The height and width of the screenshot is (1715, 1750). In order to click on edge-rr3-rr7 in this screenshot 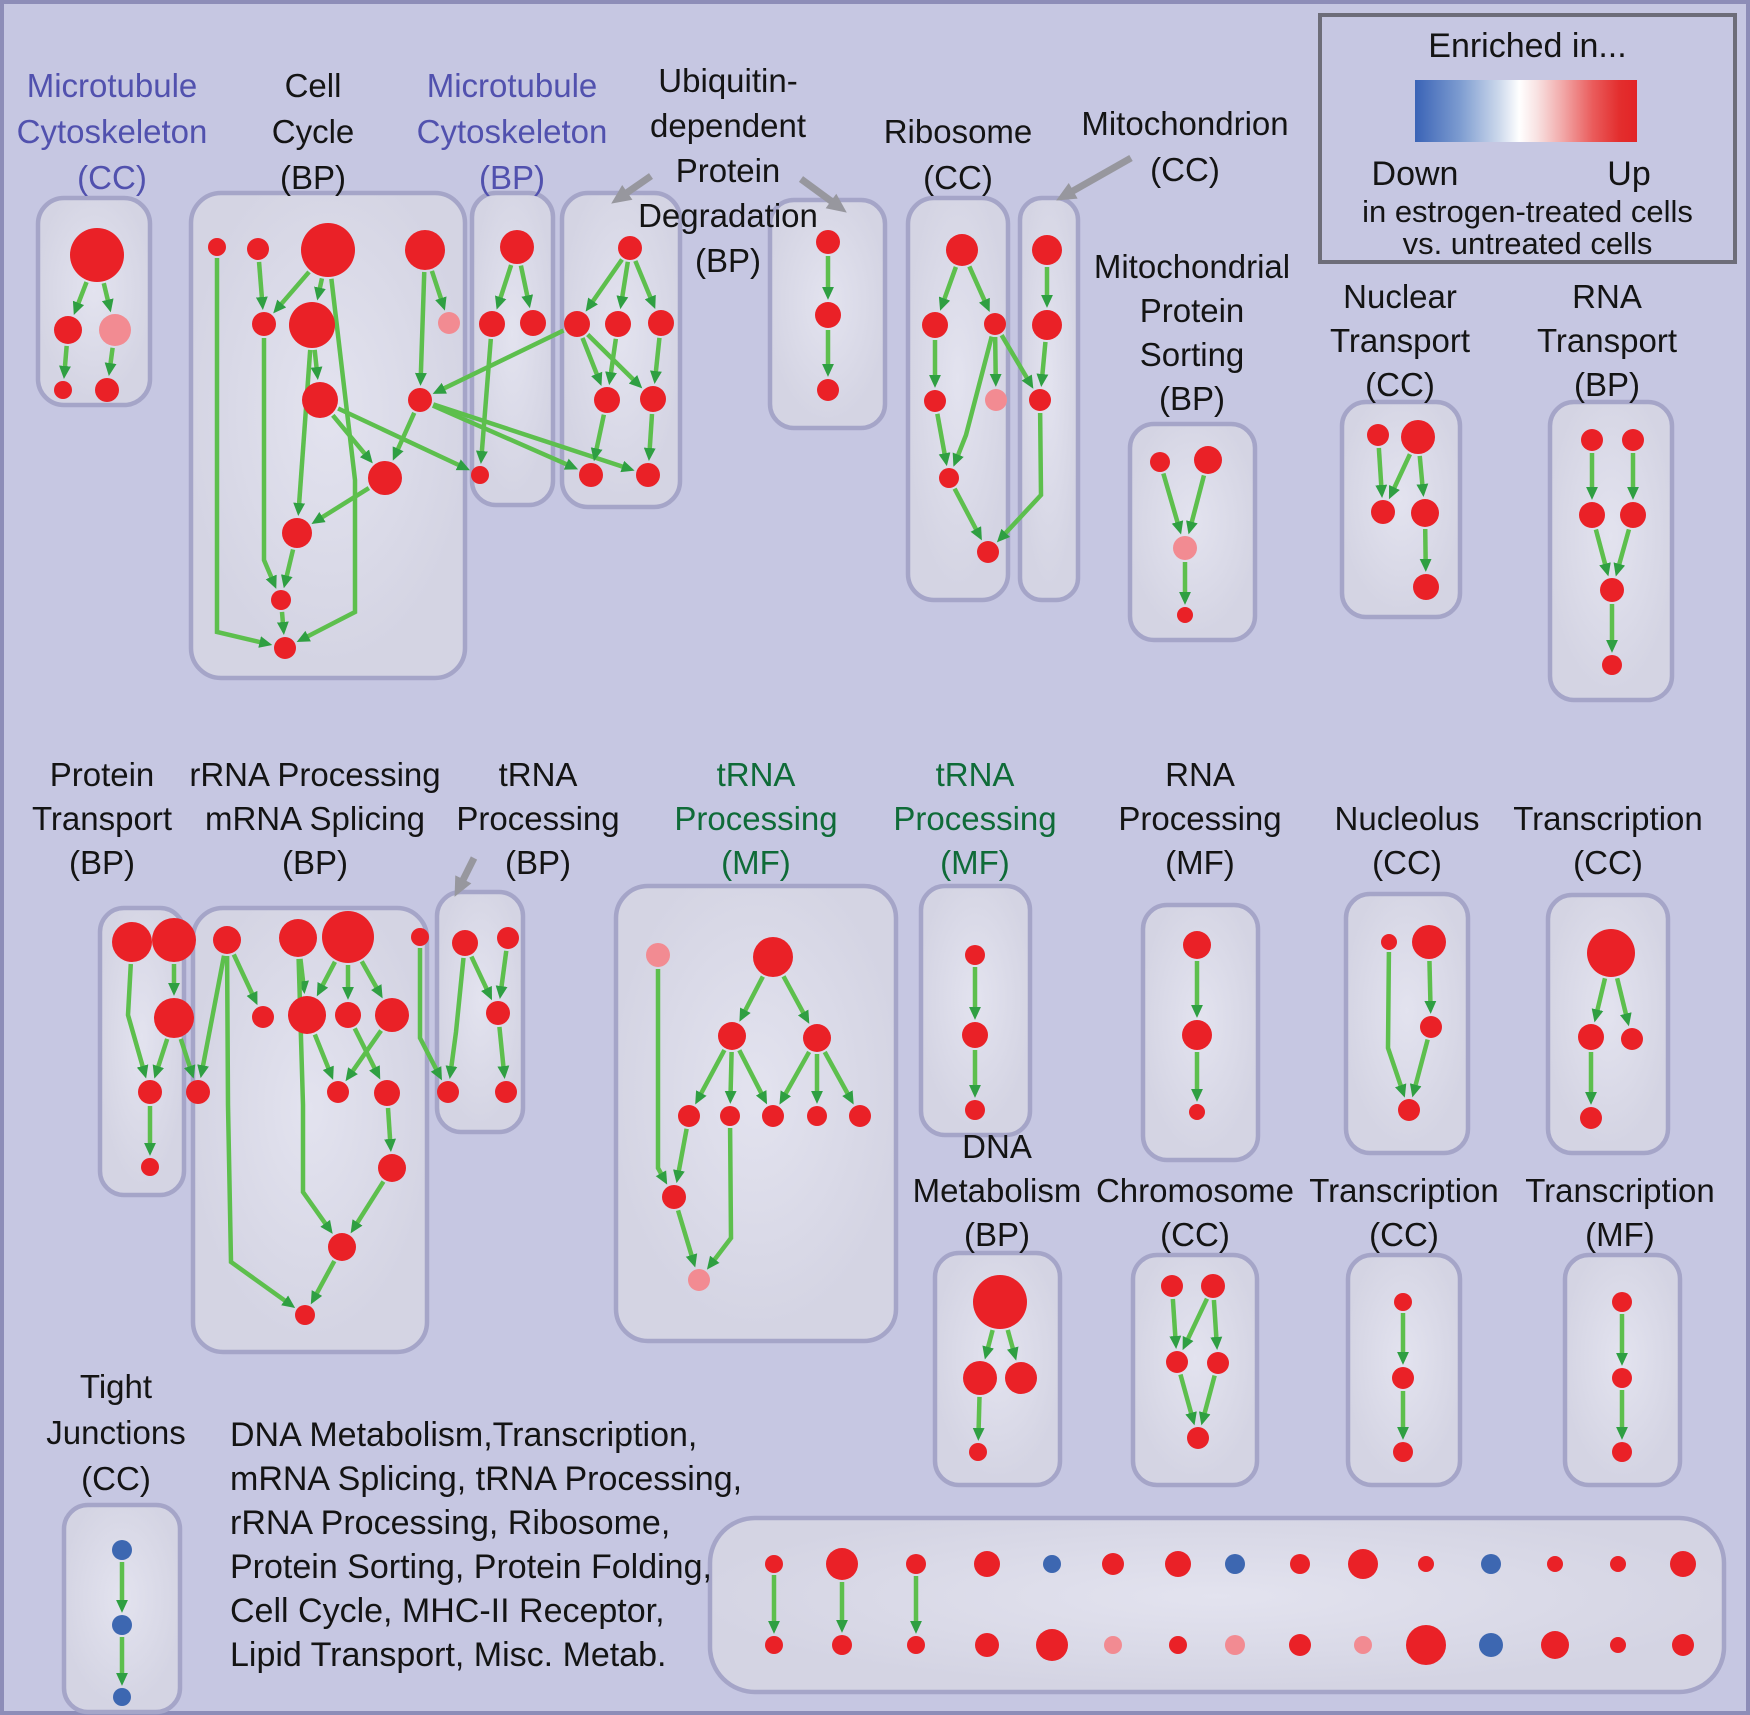, I will do `click(326, 978)`.